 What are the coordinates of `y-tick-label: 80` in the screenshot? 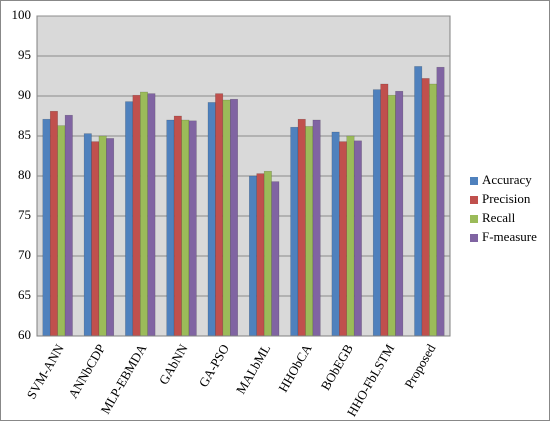 It's located at (24, 174).